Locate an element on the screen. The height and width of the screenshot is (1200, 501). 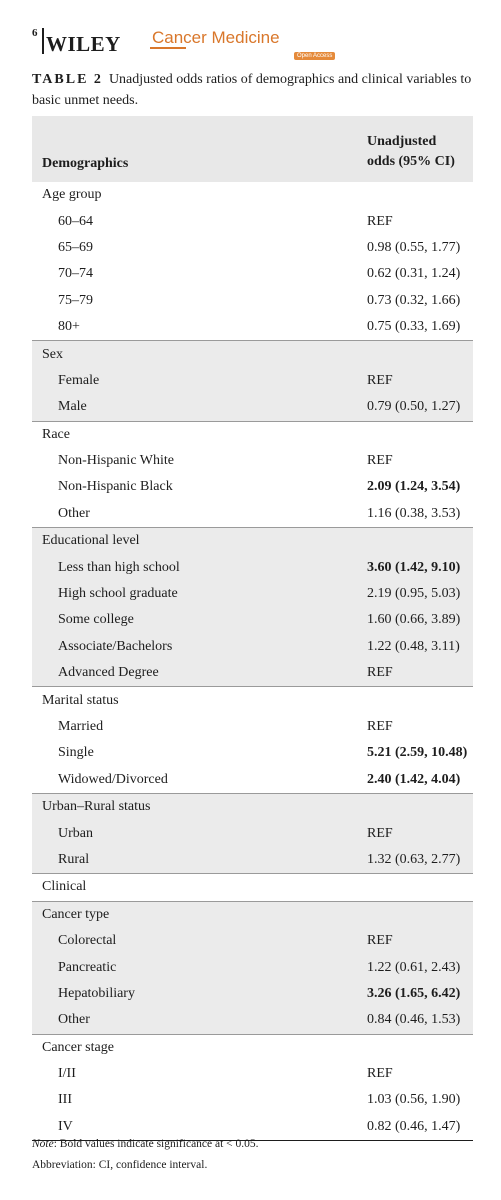
row-odds-value: 3.60 (1.42, 9.10) is located at coordinates (420, 567).